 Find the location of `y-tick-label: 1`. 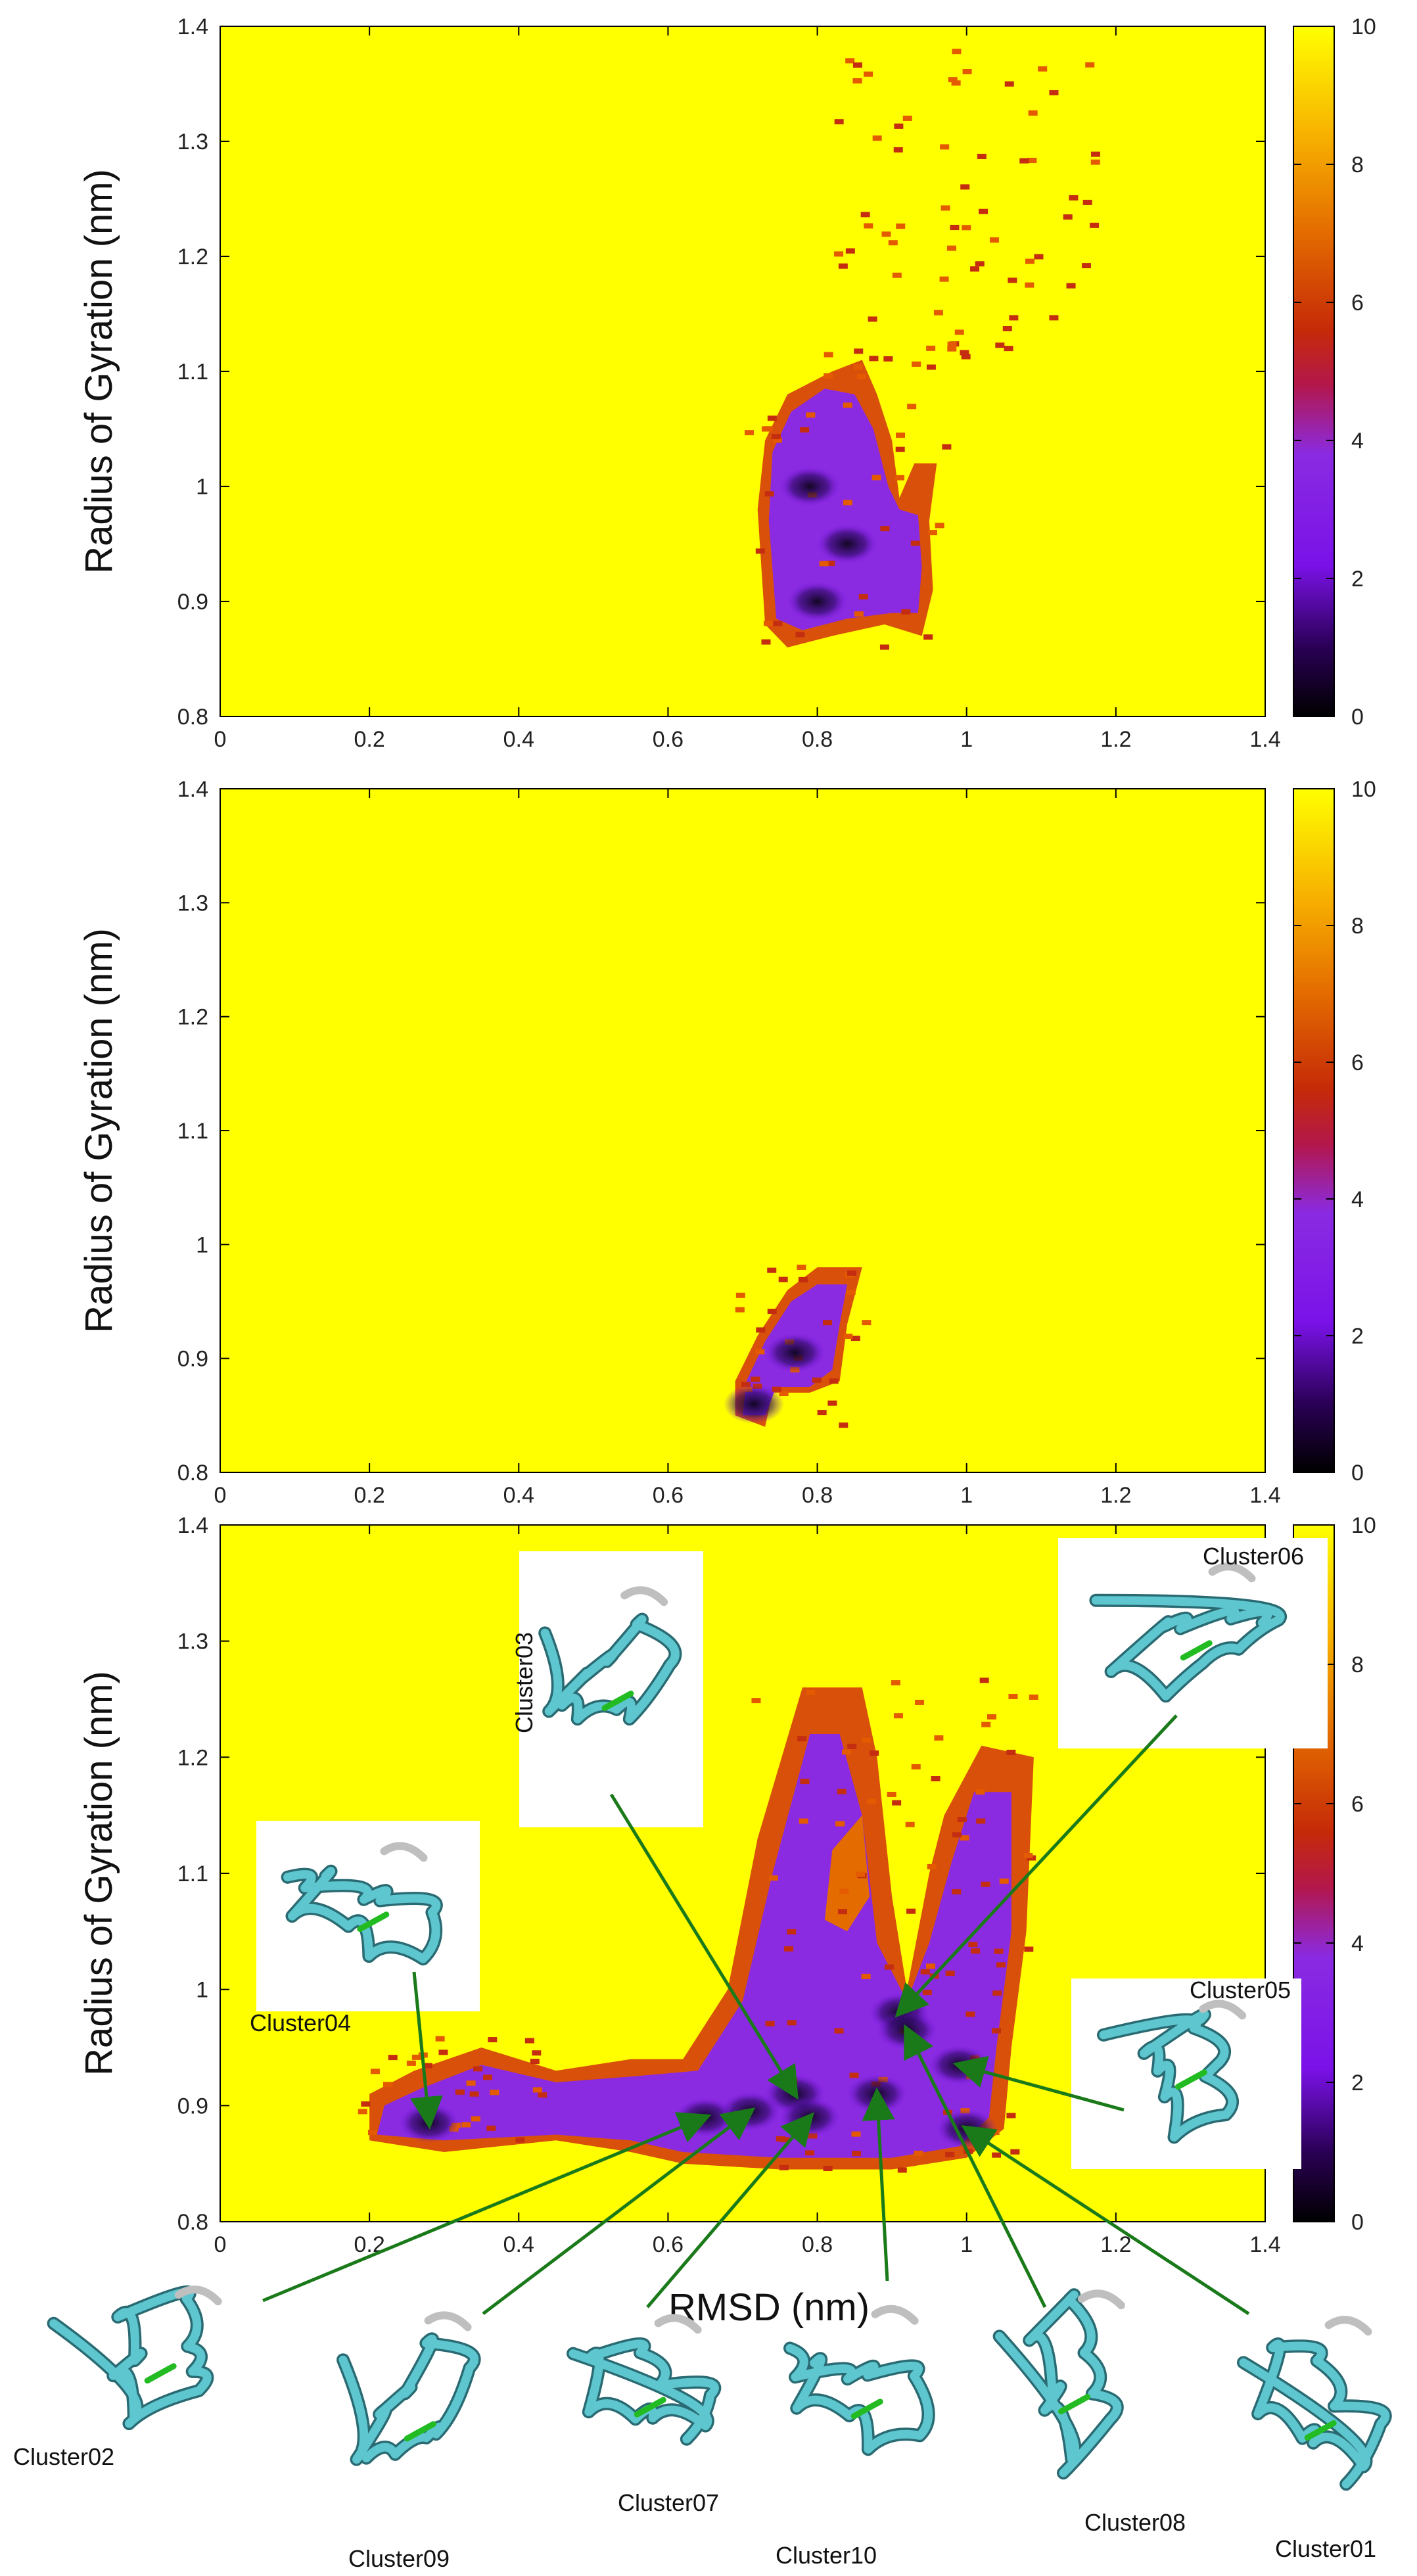

y-tick-label: 1 is located at coordinates (202, 1990).